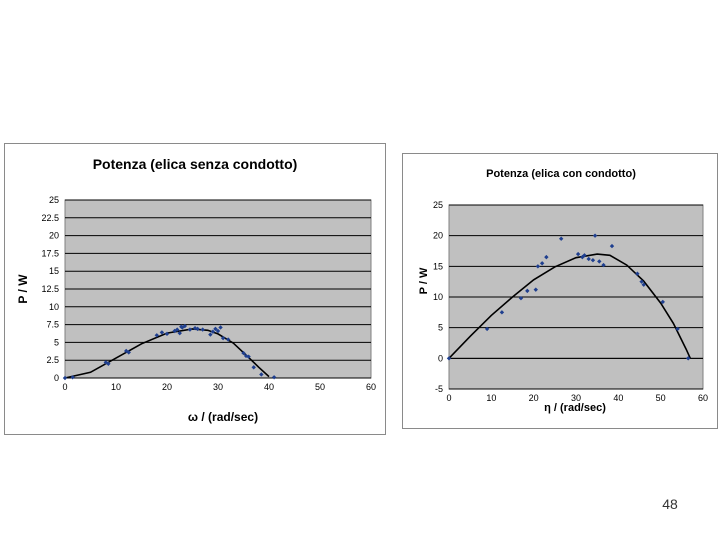 The image size is (720, 540). Describe the element at coordinates (439, 389) in the screenshot. I see `y-tick-label: -5` at that location.